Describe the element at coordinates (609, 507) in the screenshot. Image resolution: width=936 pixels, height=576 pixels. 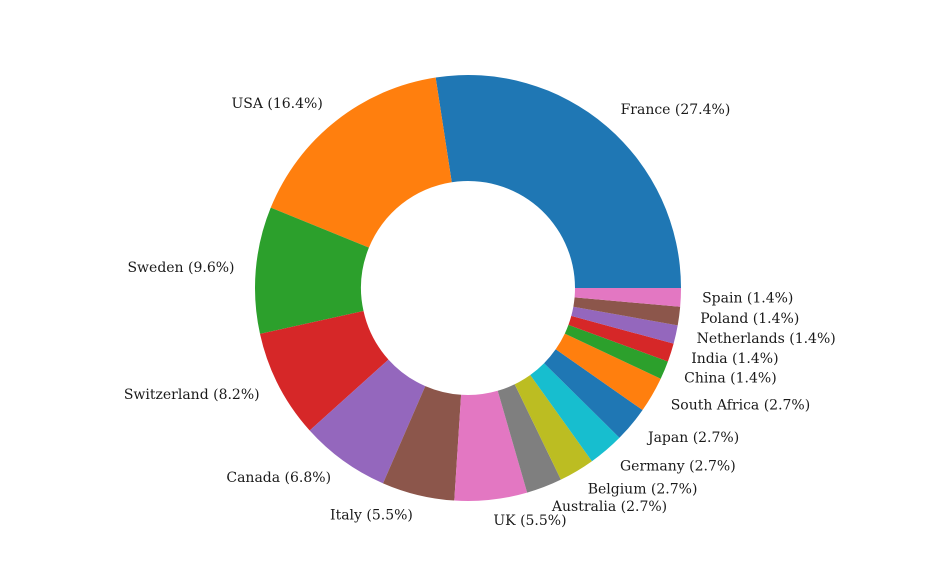
I see `slice-label-australia: Australia (2.7%)` at that location.